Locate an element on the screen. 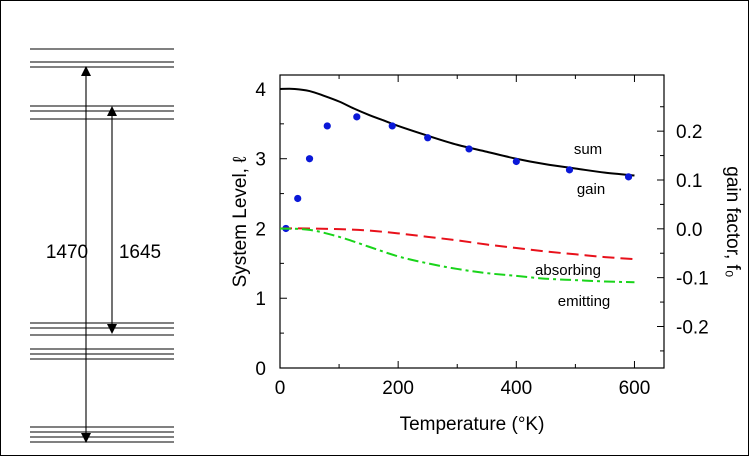 This screenshot has width=749, height=456. y-tick-label: 2 is located at coordinates (260, 229).